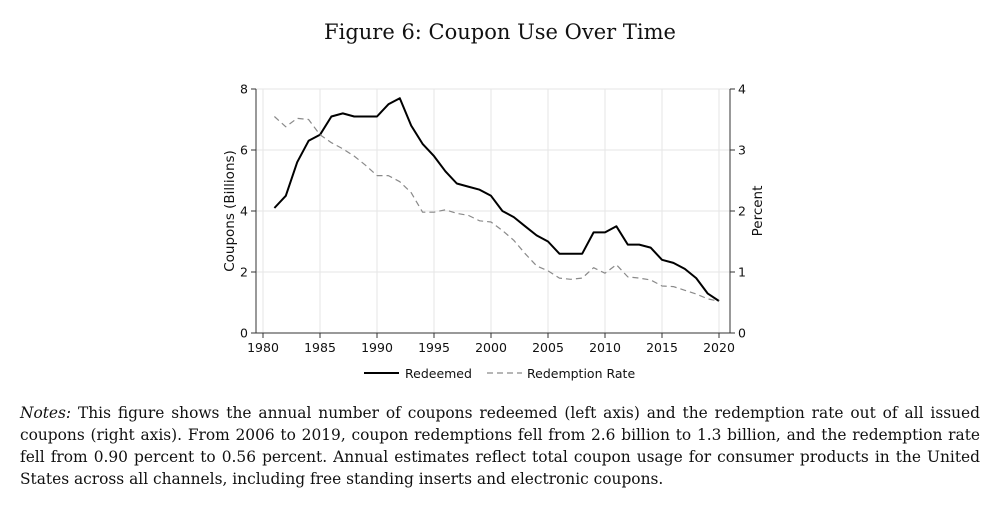 This screenshot has height=521, width=1000. I want to click on y-left-tick-label: 4, so click(244, 211).